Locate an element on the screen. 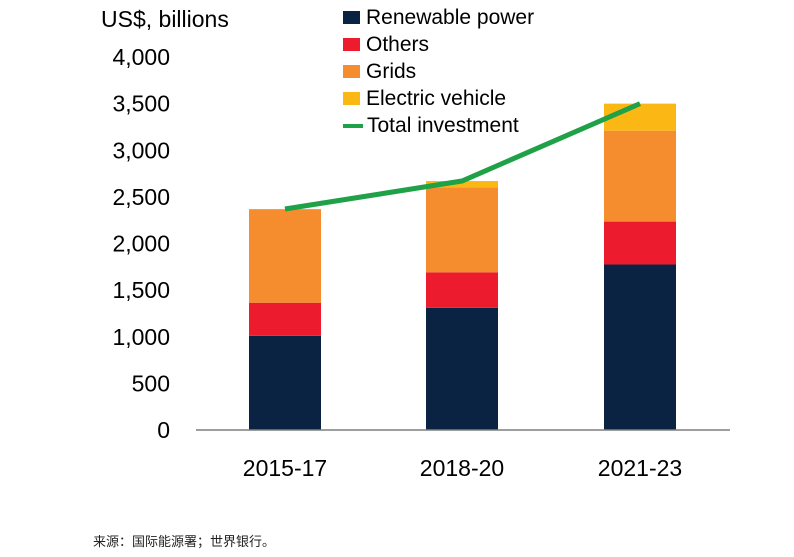 The width and height of the screenshot is (794, 557). x-tick-label: 2015-17 is located at coordinates (285, 468).